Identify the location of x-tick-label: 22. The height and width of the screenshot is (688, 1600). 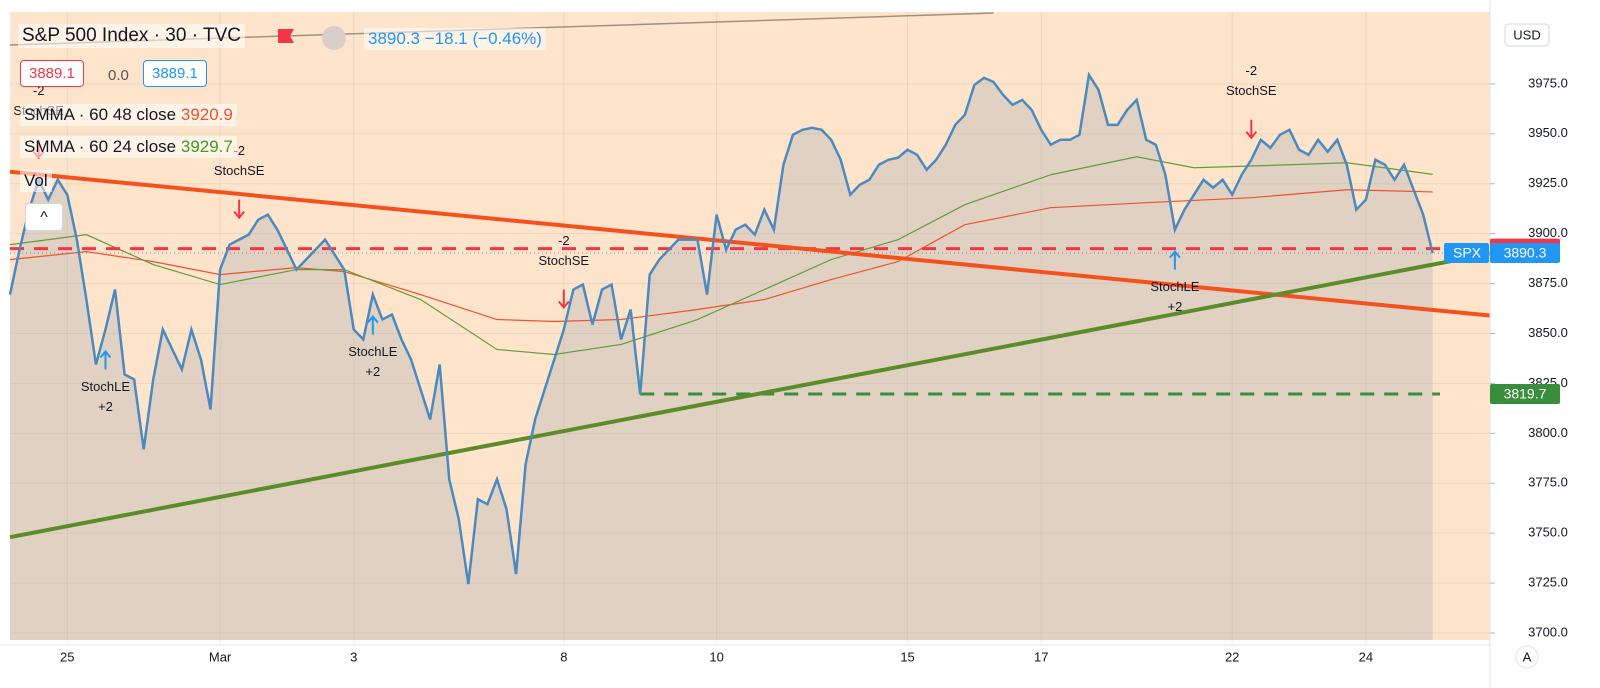
(1232, 656).